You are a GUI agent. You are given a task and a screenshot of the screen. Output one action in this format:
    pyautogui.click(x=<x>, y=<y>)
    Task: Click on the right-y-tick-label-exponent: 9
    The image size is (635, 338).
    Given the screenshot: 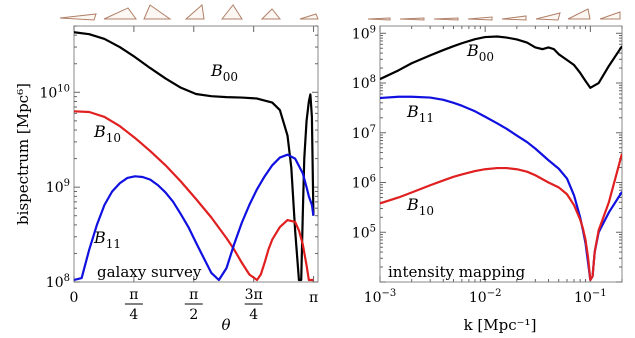 What is the action you would take?
    pyautogui.click(x=373, y=29)
    